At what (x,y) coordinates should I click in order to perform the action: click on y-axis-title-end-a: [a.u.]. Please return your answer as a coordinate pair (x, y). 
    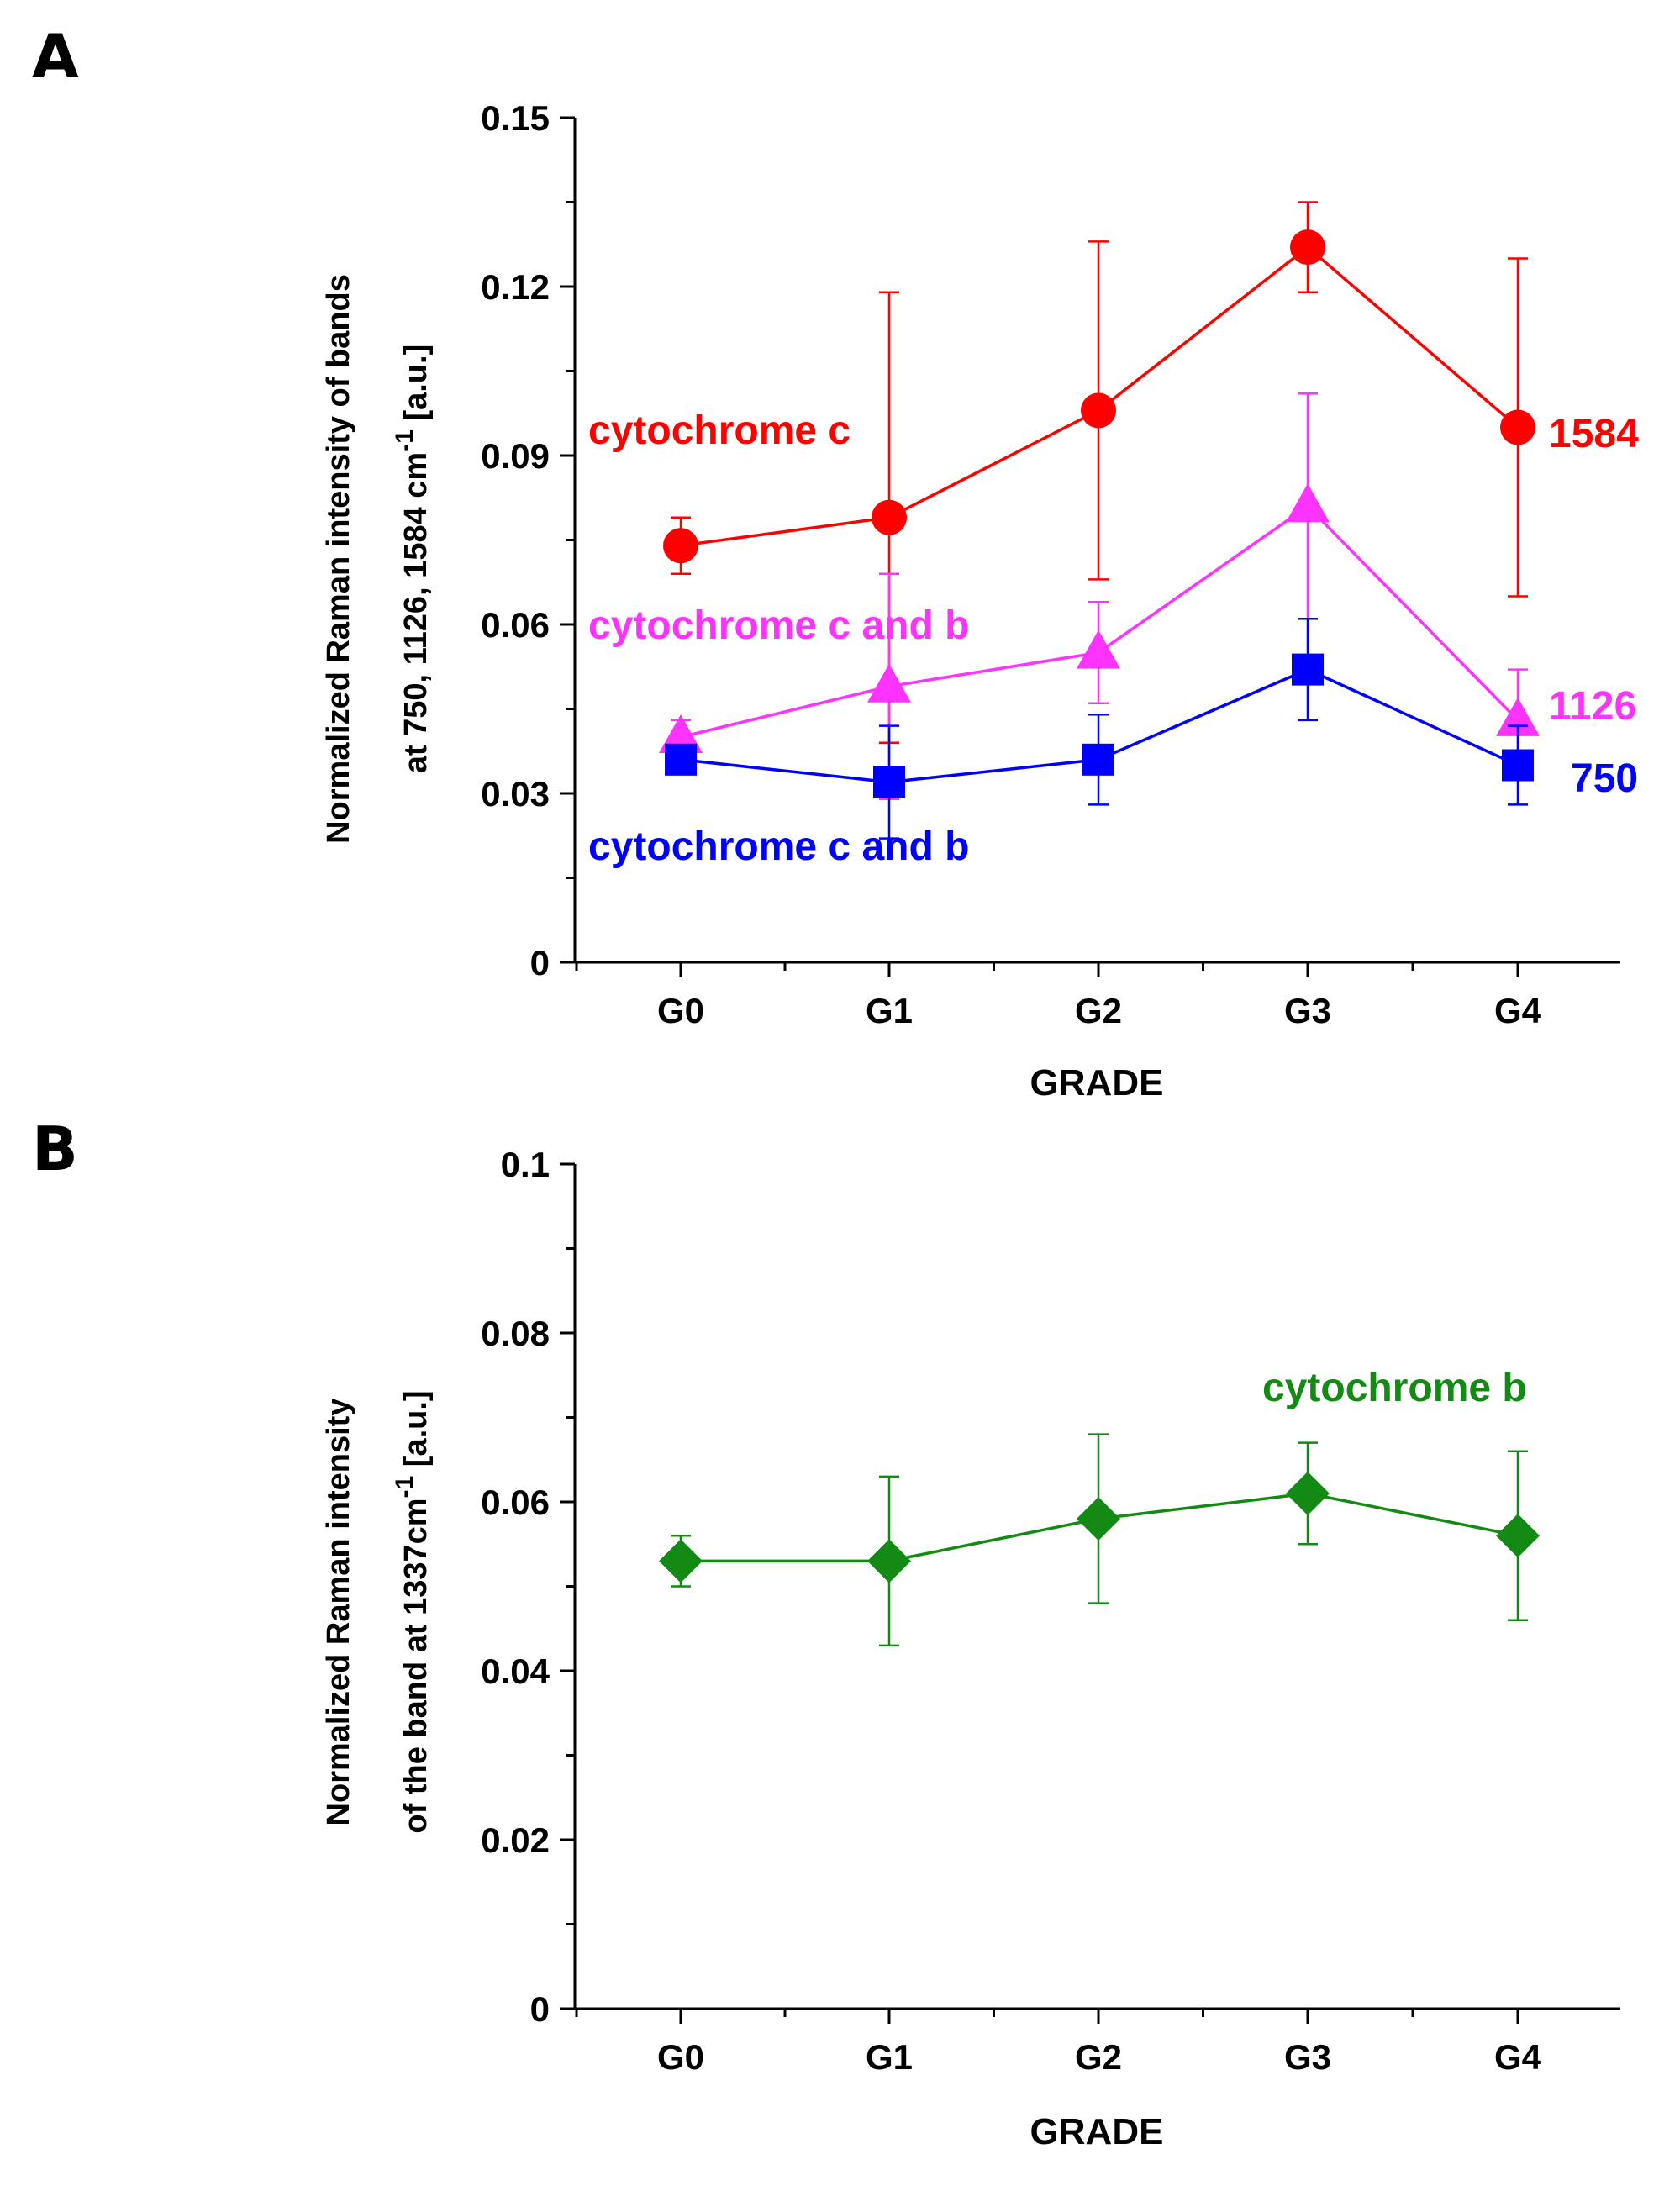
    Looking at the image, I should click on (416, 387).